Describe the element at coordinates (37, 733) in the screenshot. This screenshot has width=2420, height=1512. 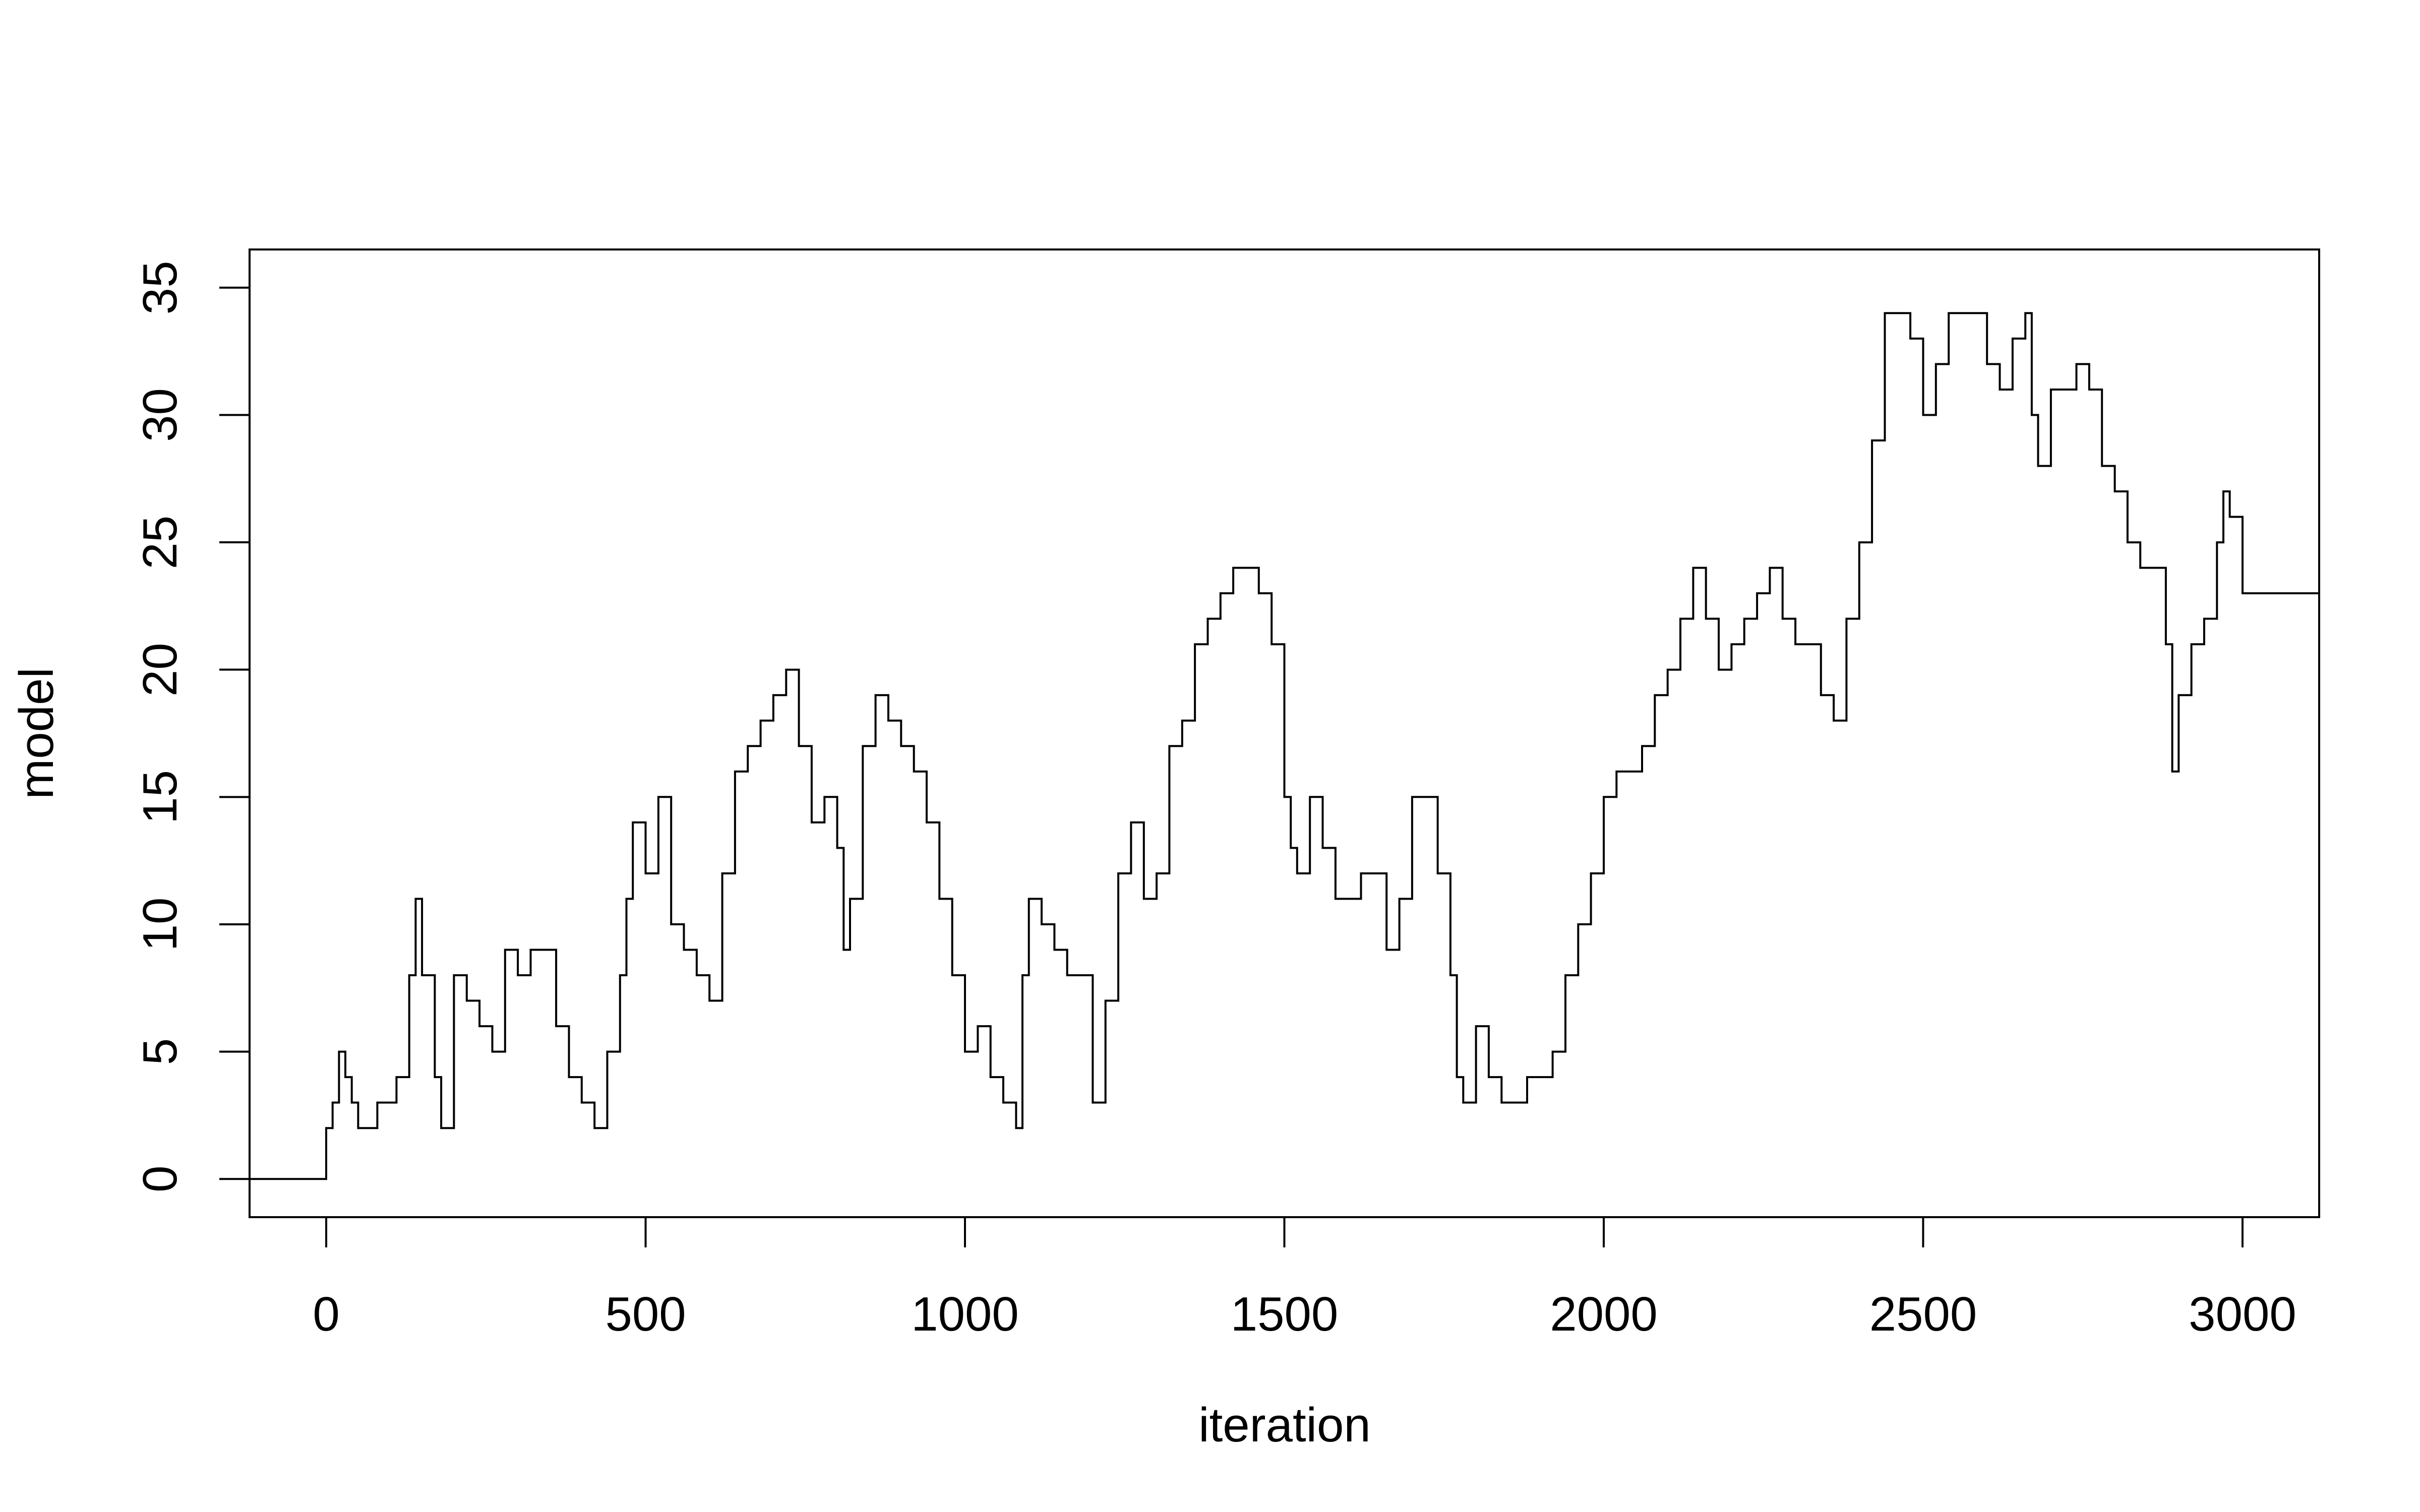
I see `y-axis-title: model` at that location.